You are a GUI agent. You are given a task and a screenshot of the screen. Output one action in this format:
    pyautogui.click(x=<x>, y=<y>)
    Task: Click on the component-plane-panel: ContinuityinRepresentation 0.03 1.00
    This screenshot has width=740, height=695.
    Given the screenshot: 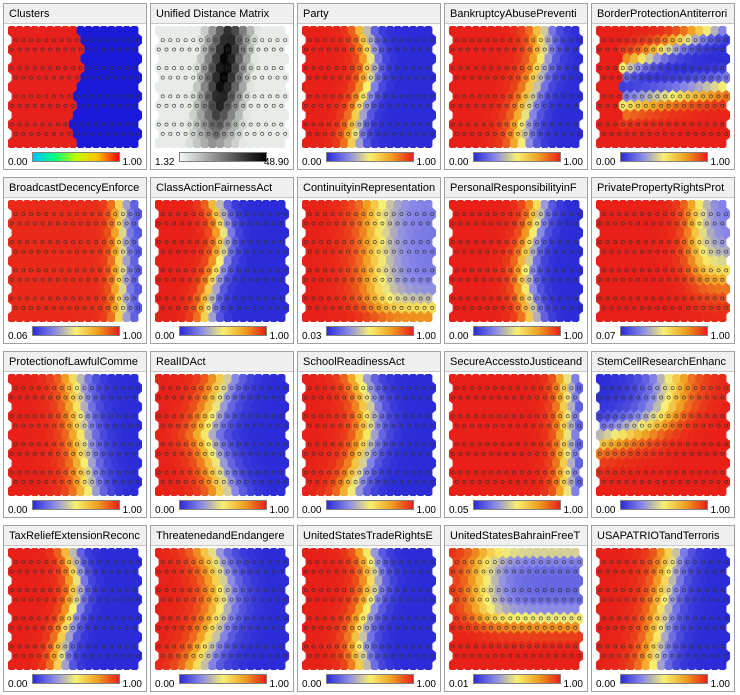 What is the action you would take?
    pyautogui.click(x=369, y=260)
    